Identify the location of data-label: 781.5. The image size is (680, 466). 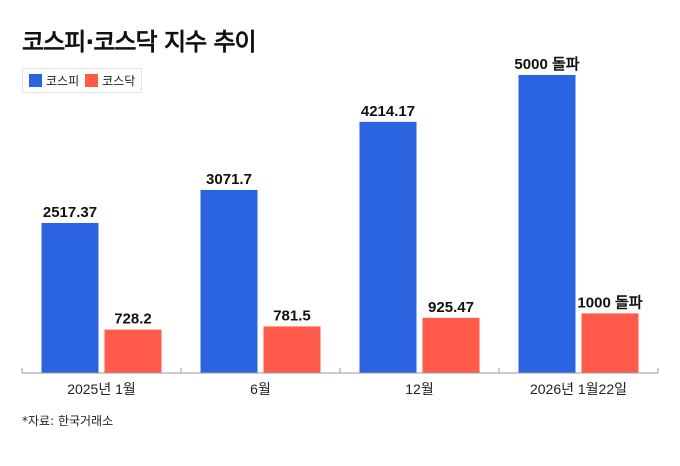
(292, 315).